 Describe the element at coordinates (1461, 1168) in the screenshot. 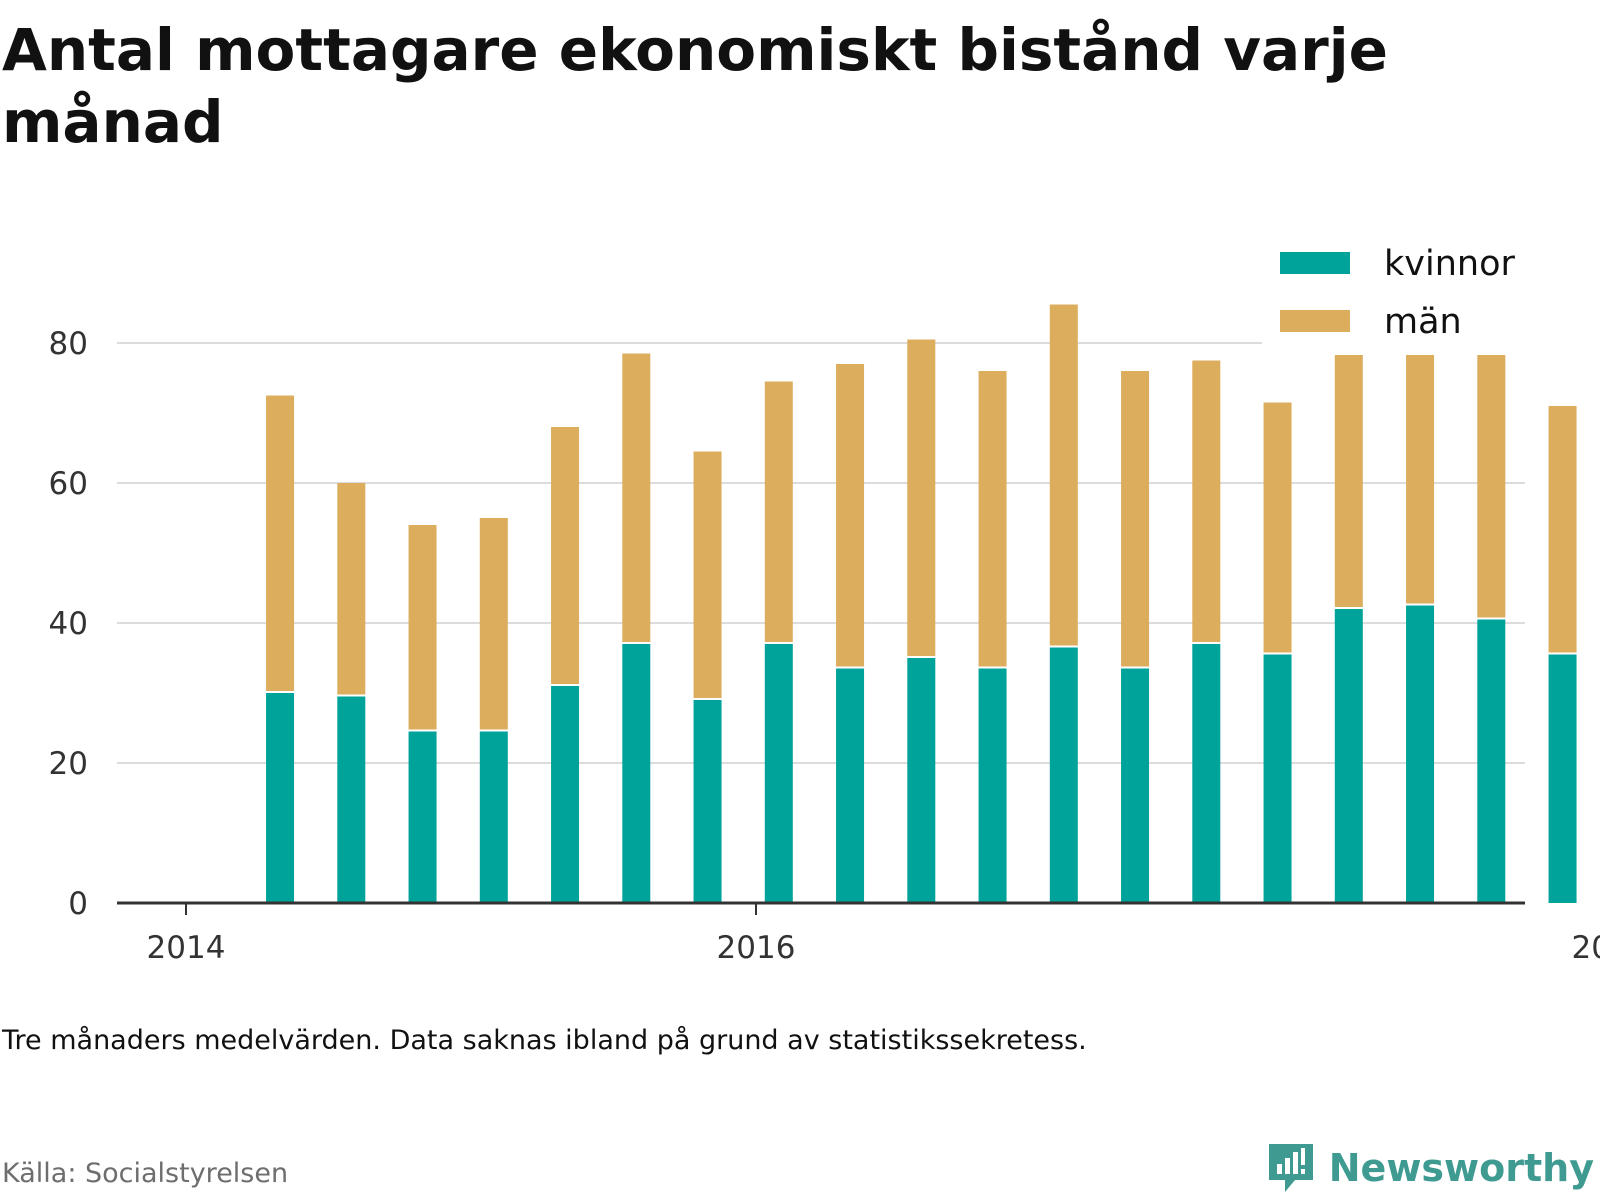

I see `brand-name: Newsworthy` at that location.